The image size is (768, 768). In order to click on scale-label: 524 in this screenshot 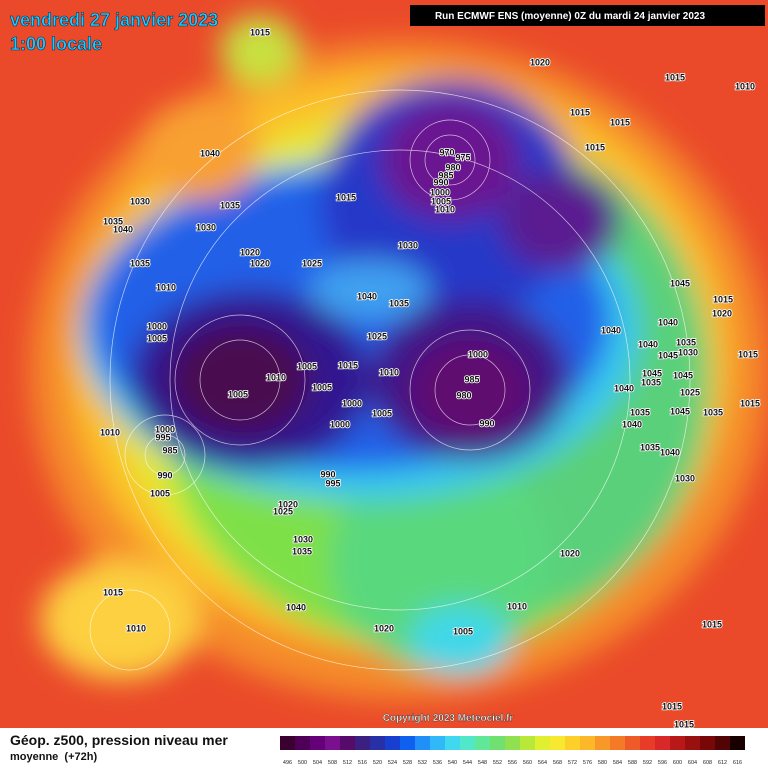, I will do `click(392, 763)`.